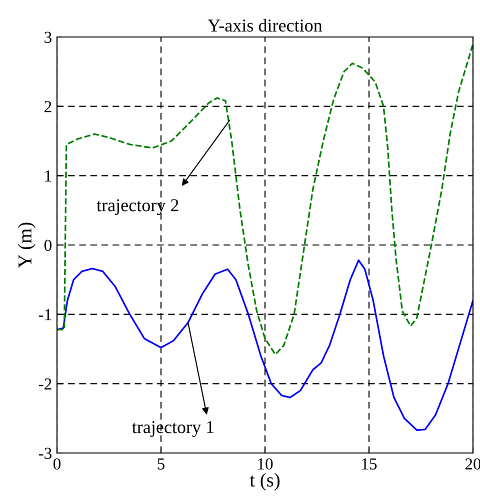 The width and height of the screenshot is (480, 499). What do you see at coordinates (137, 207) in the screenshot?
I see `annotation: trajectory 2` at bounding box center [137, 207].